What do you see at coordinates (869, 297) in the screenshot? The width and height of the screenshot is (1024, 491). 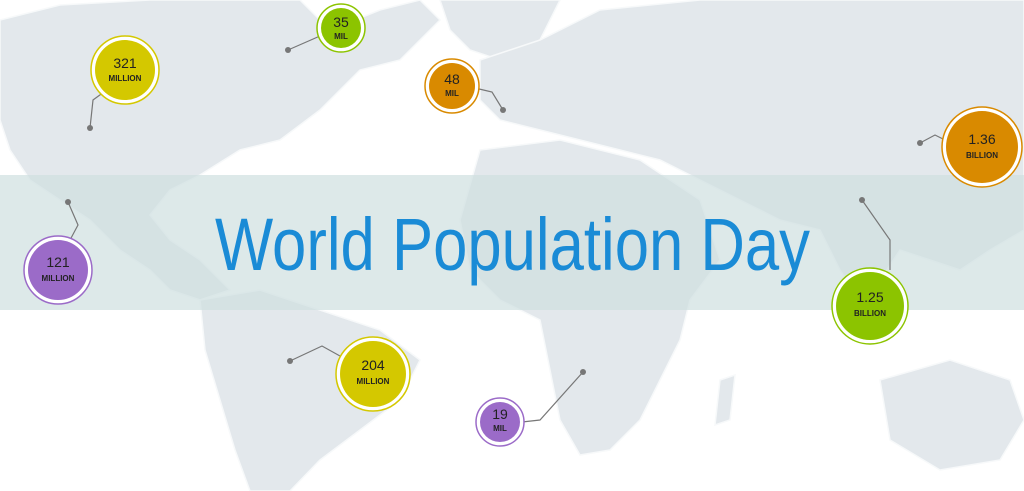 I see `marker-value: 1.25` at bounding box center [869, 297].